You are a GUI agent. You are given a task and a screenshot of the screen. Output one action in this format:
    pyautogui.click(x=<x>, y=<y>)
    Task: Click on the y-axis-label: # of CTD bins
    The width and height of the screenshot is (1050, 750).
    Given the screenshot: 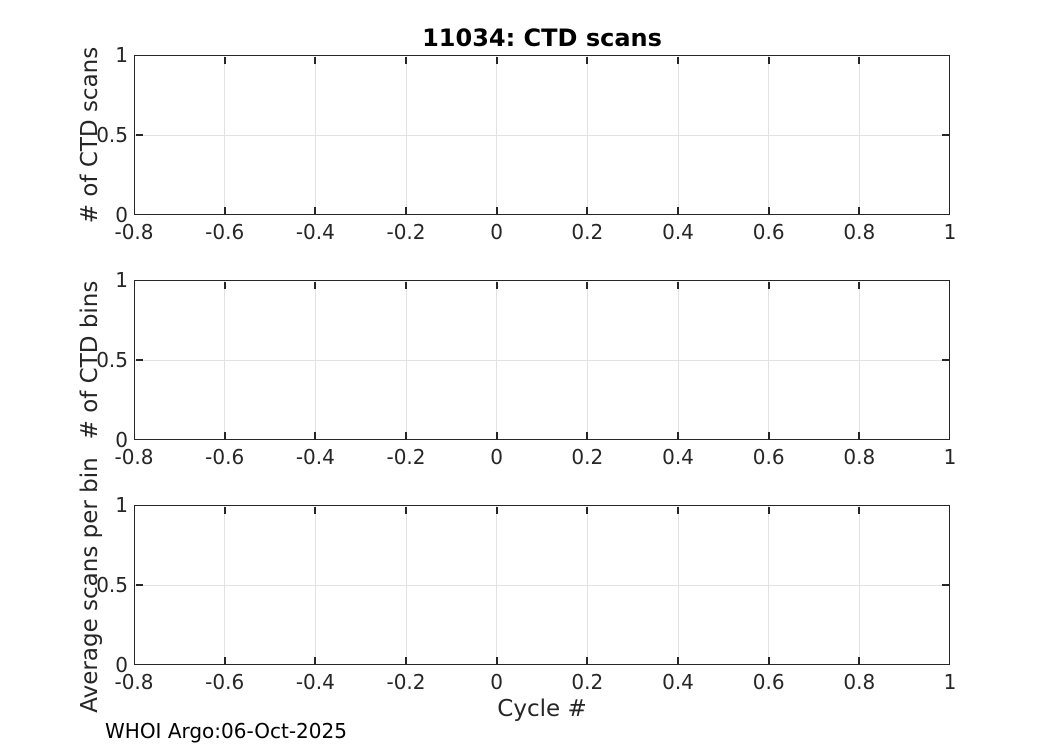 What is the action you would take?
    pyautogui.click(x=90, y=360)
    